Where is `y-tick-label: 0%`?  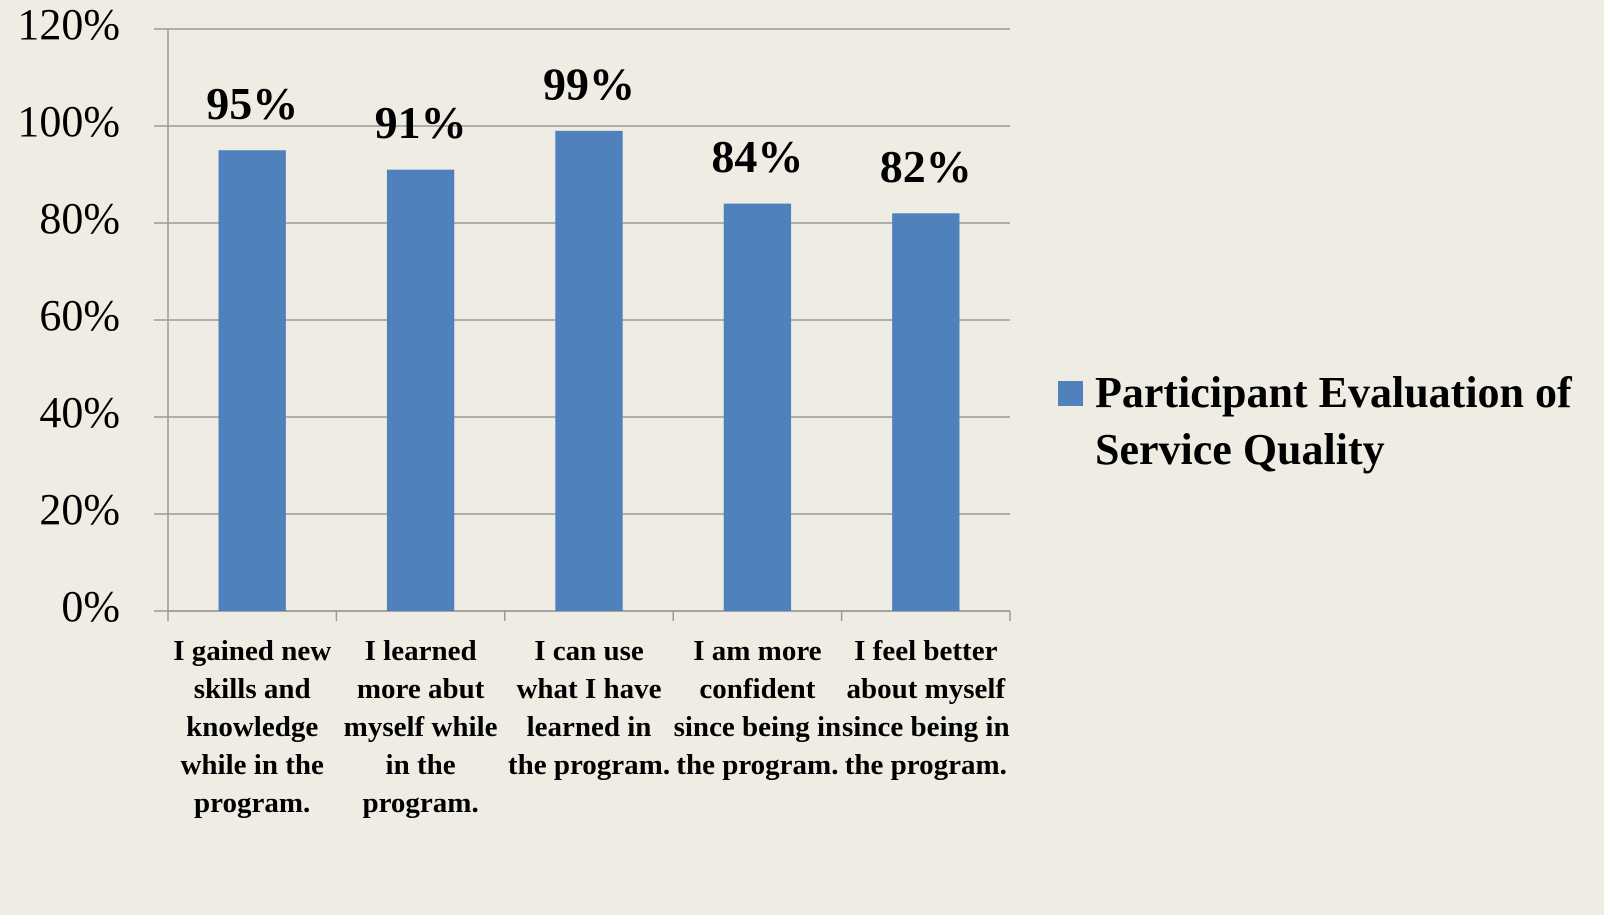 y-tick-label: 0% is located at coordinates (90, 606).